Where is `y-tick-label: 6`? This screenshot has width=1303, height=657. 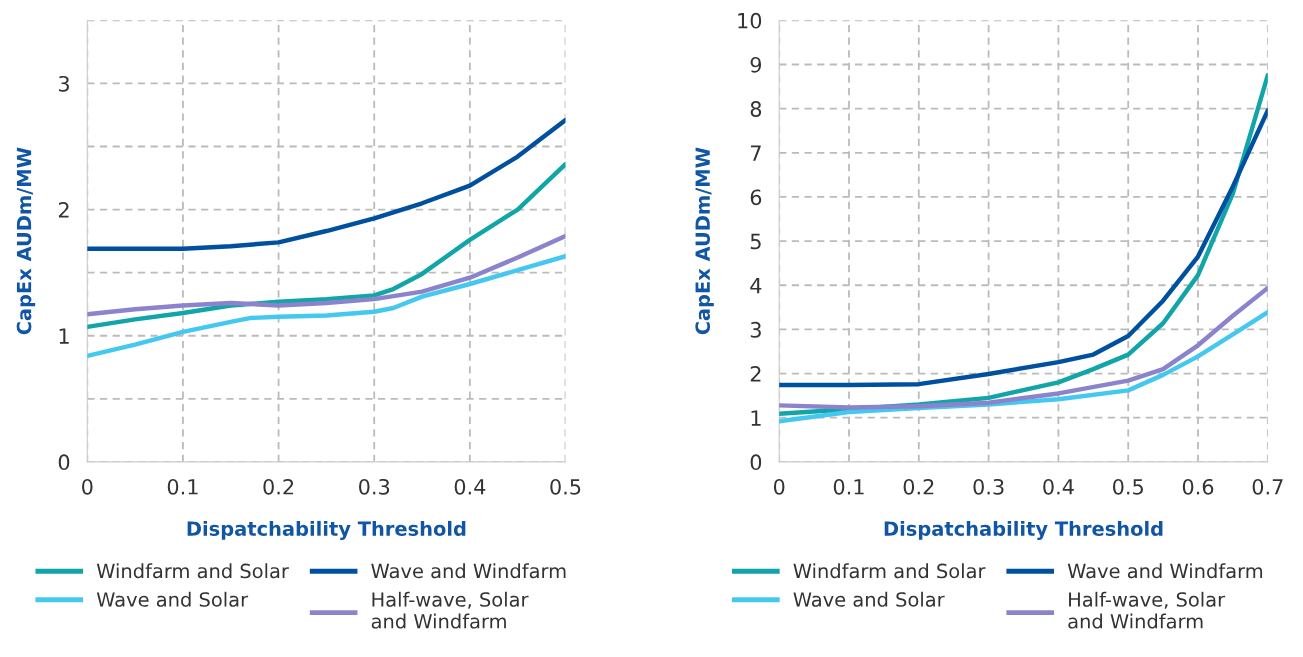 y-tick-label: 6 is located at coordinates (756, 197).